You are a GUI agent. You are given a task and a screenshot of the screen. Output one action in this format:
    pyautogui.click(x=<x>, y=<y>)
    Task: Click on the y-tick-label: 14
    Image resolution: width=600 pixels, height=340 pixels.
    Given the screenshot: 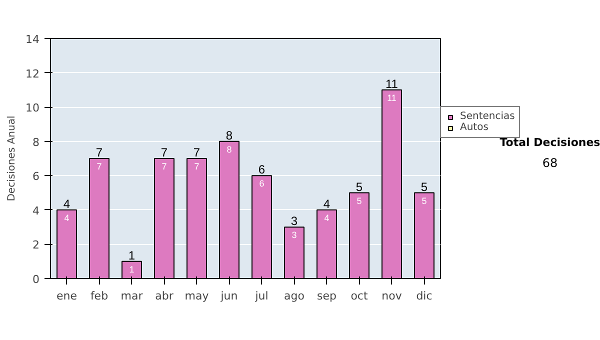 What is the action you would take?
    pyautogui.click(x=33, y=39)
    